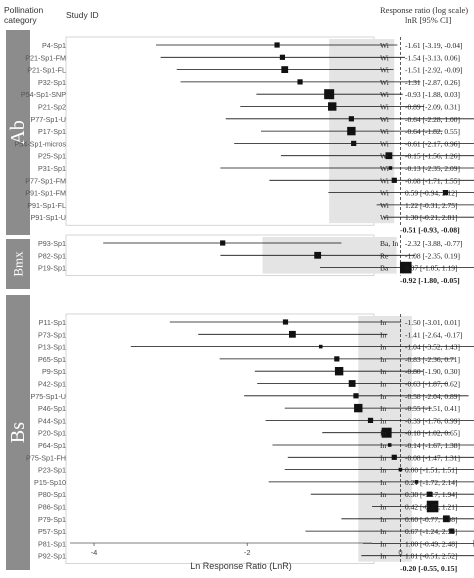 The width and height of the screenshot is (474, 578). Describe the element at coordinates (432, 180) in the screenshot. I see `lnr-ci-value: -0.08 [-1.71, 1.55]` at that location.